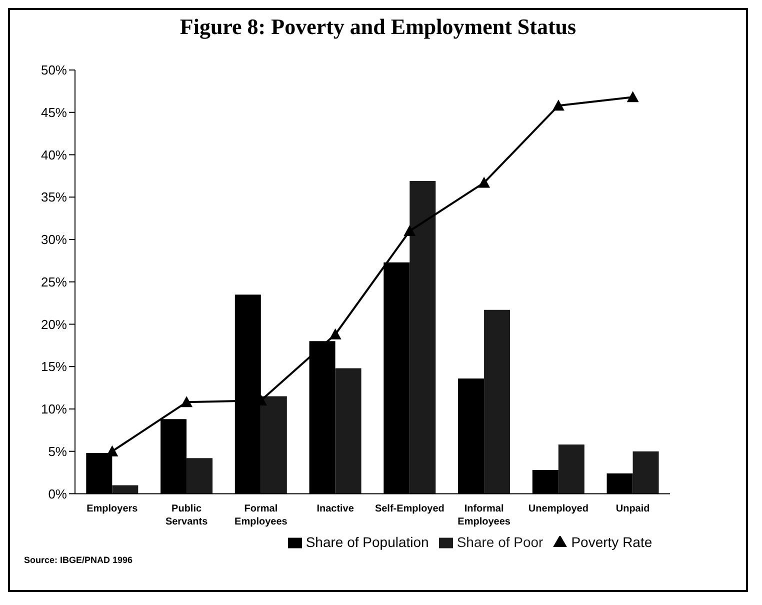  I want to click on legend-label: Share of Poor, so click(500, 542).